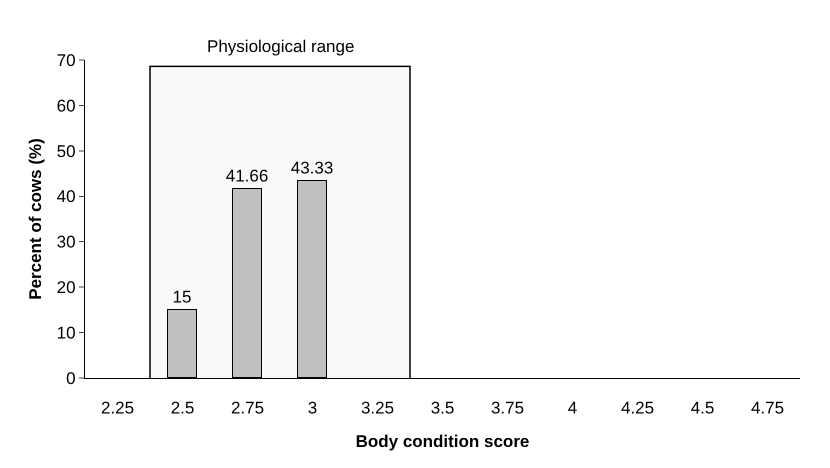  What do you see at coordinates (66, 196) in the screenshot?
I see `y-tick-label: 40` at bounding box center [66, 196].